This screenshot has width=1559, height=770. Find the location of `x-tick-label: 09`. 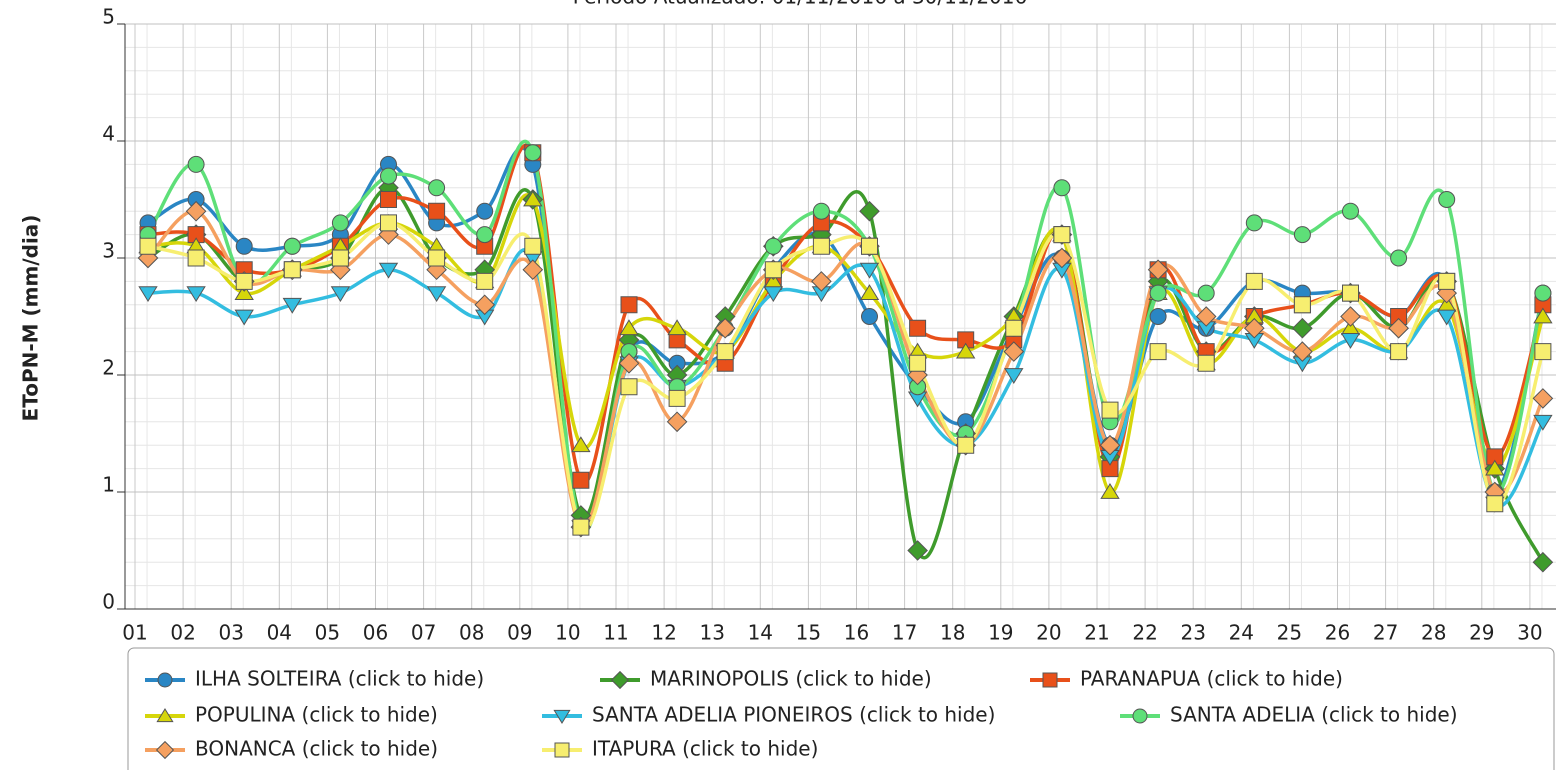

x-tick-label: 09 is located at coordinates (519, 633).